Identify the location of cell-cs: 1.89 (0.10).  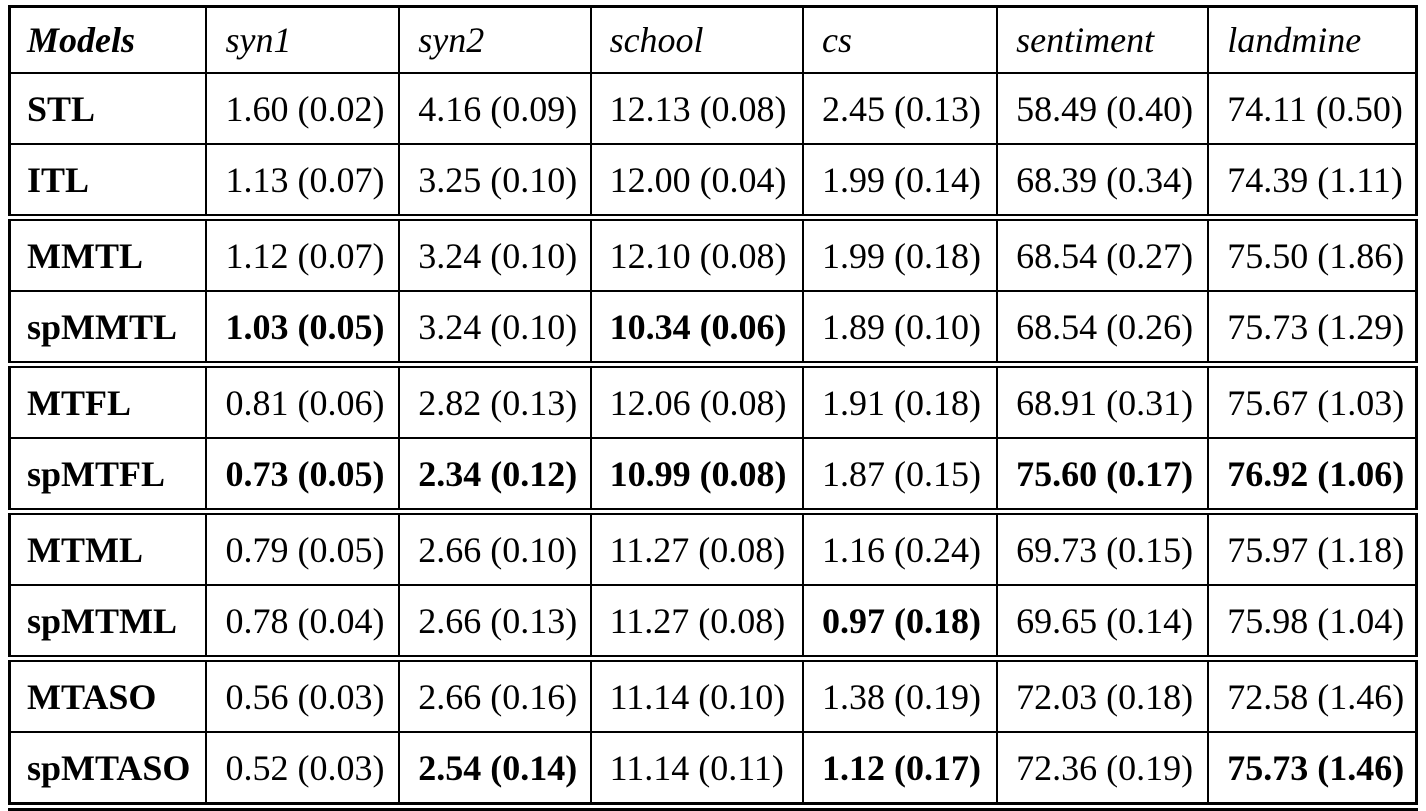
(900, 328).